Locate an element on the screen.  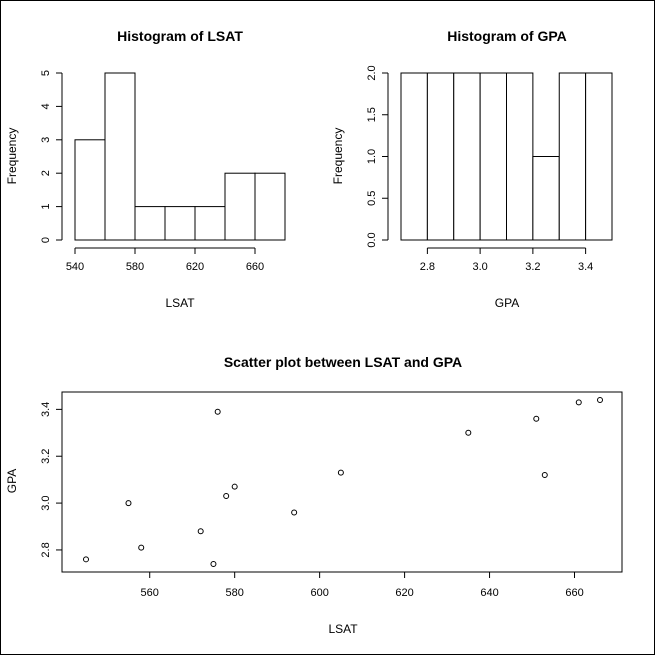
scatter-x-tick-label: 560 is located at coordinates (150, 593).